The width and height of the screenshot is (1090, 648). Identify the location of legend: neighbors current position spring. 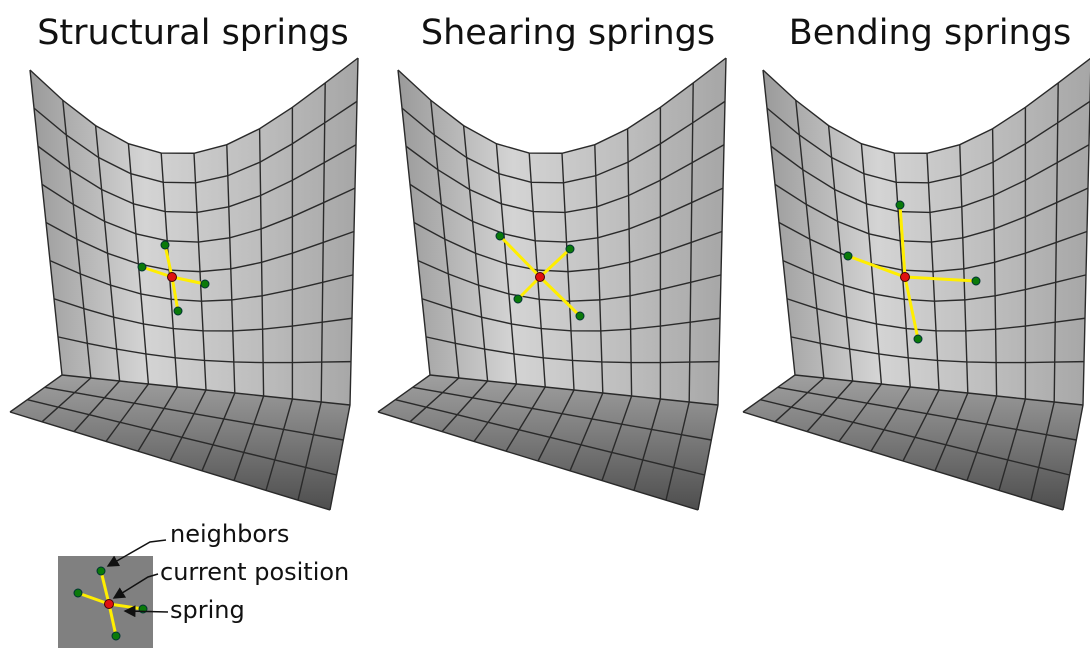
(203, 584).